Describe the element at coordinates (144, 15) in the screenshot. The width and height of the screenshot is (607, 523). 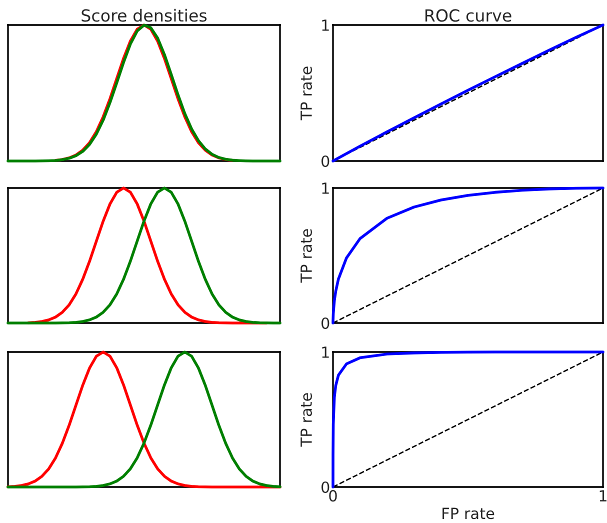
I see `chart-title: Score densities` at that location.